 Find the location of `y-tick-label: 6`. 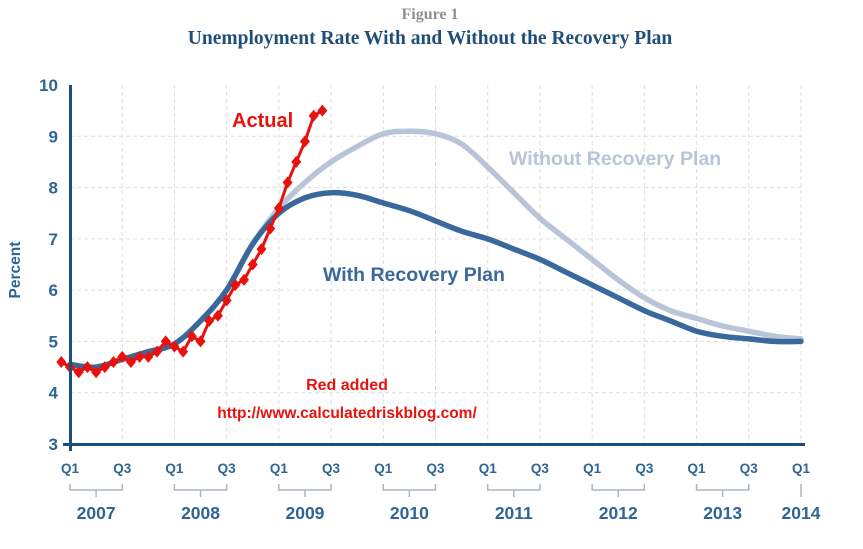

y-tick-label: 6 is located at coordinates (53, 290).